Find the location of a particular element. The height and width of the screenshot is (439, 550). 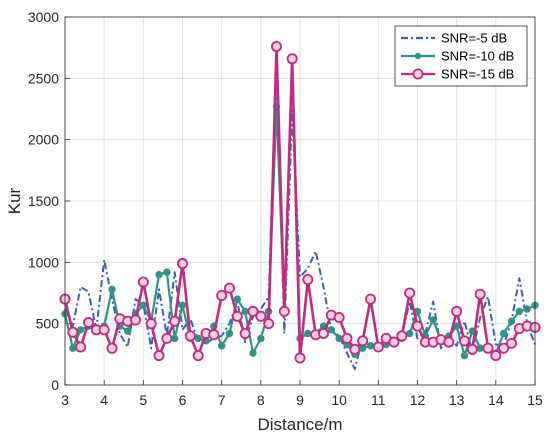

x-tick-label: 9 is located at coordinates (300, 400).